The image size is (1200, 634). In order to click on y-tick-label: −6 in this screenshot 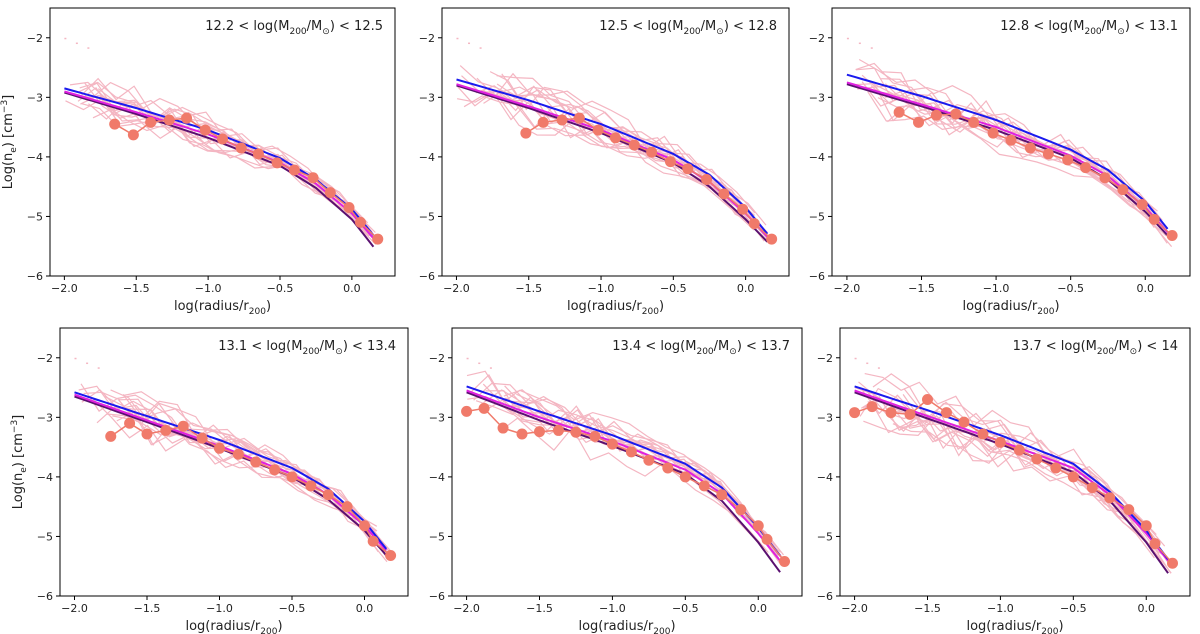, I will do `click(825, 596)`.